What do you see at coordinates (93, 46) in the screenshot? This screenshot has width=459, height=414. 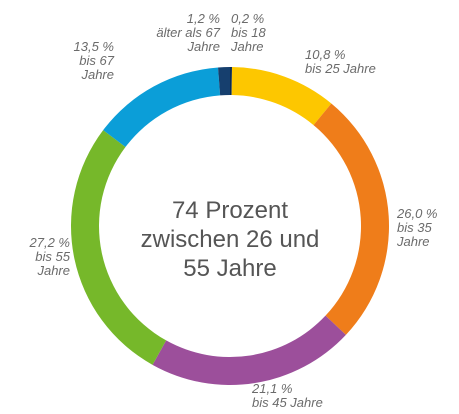 I see `value-label: 13,5 %` at bounding box center [93, 46].